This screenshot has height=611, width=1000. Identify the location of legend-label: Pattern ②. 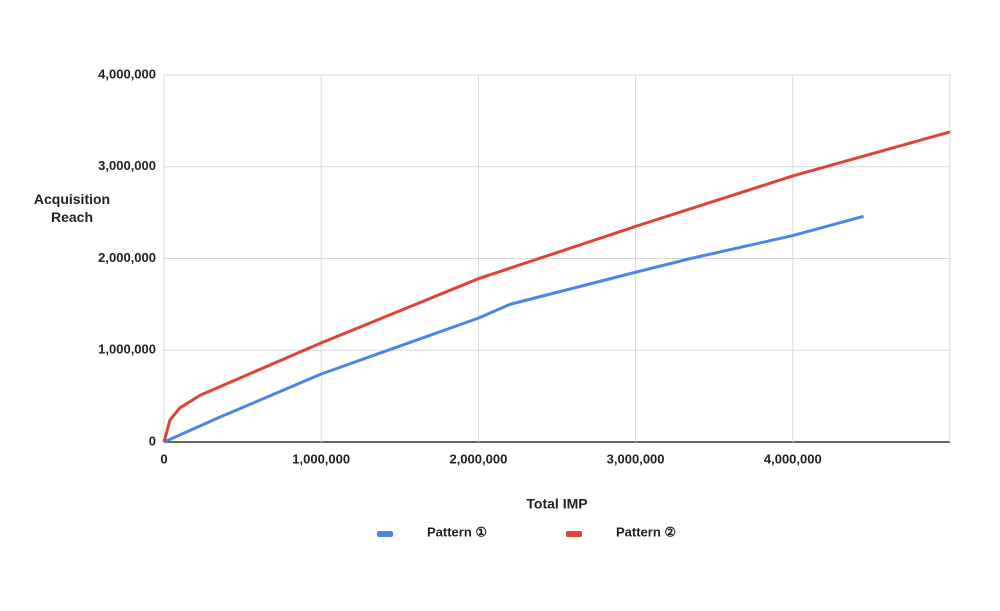
(646, 531).